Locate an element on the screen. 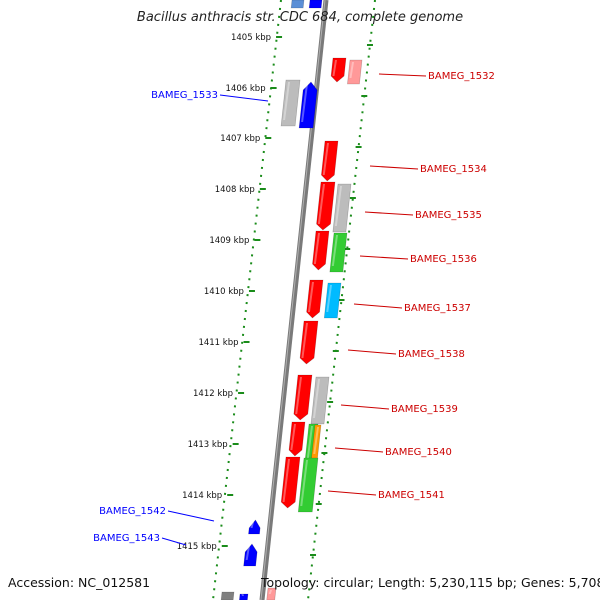 The width and height of the screenshot is (600, 600). gene-label: BAMEG_1536 is located at coordinates (443, 259).